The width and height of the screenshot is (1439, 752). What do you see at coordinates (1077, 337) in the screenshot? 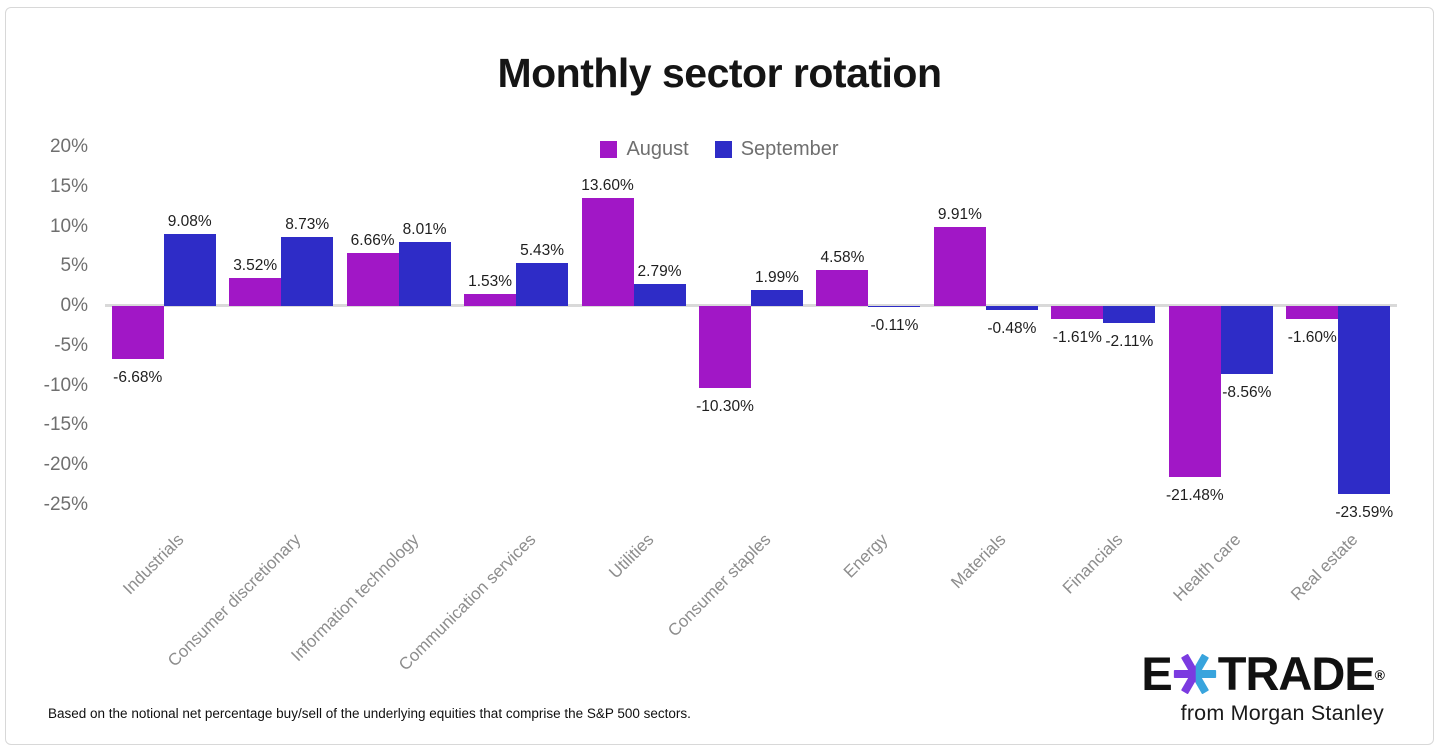
I see `value-label-august-financials: -1.61%` at bounding box center [1077, 337].